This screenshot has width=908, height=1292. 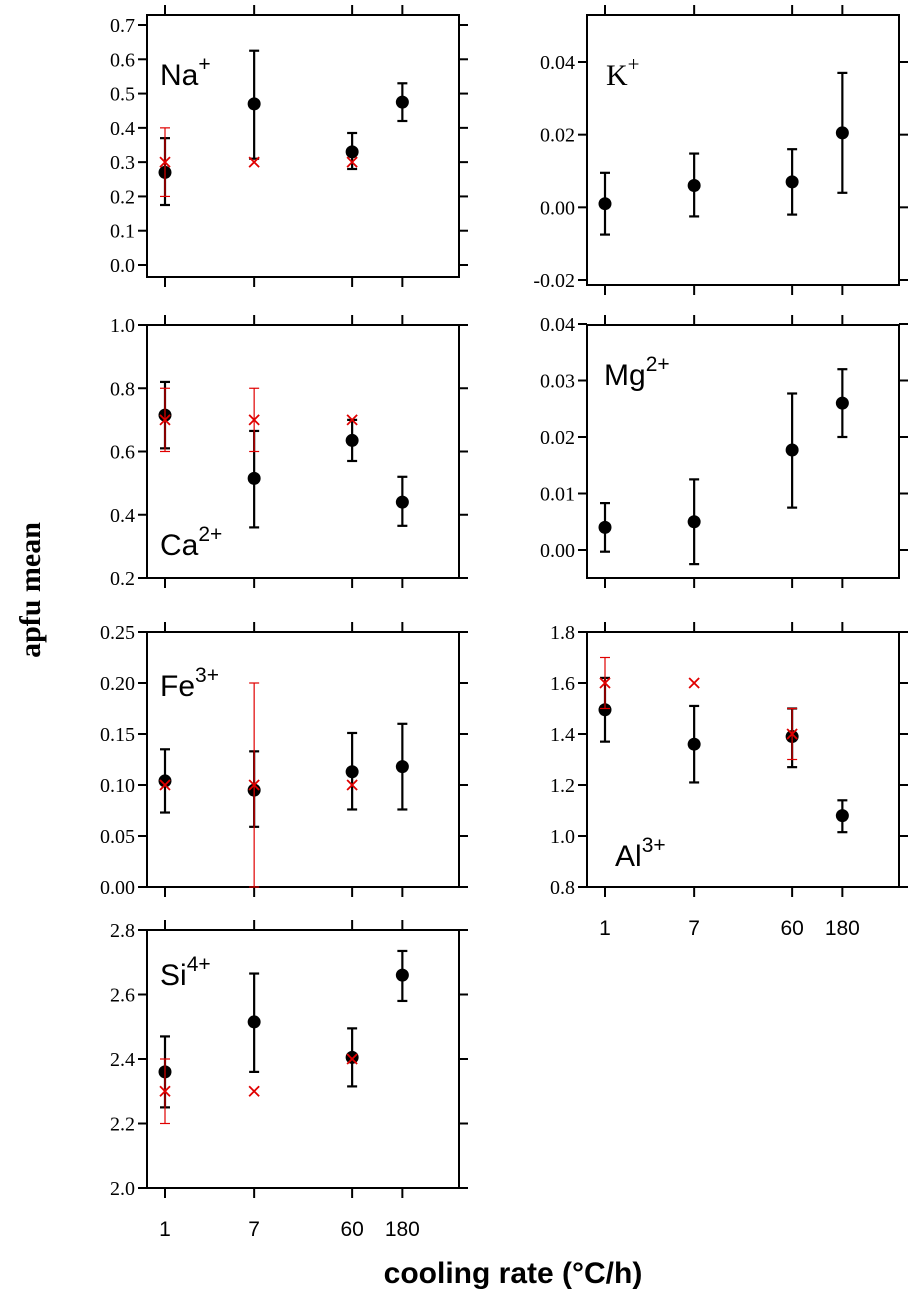 What do you see at coordinates (122, 232) in the screenshot?
I see `y-tick-label: 0.1` at bounding box center [122, 232].